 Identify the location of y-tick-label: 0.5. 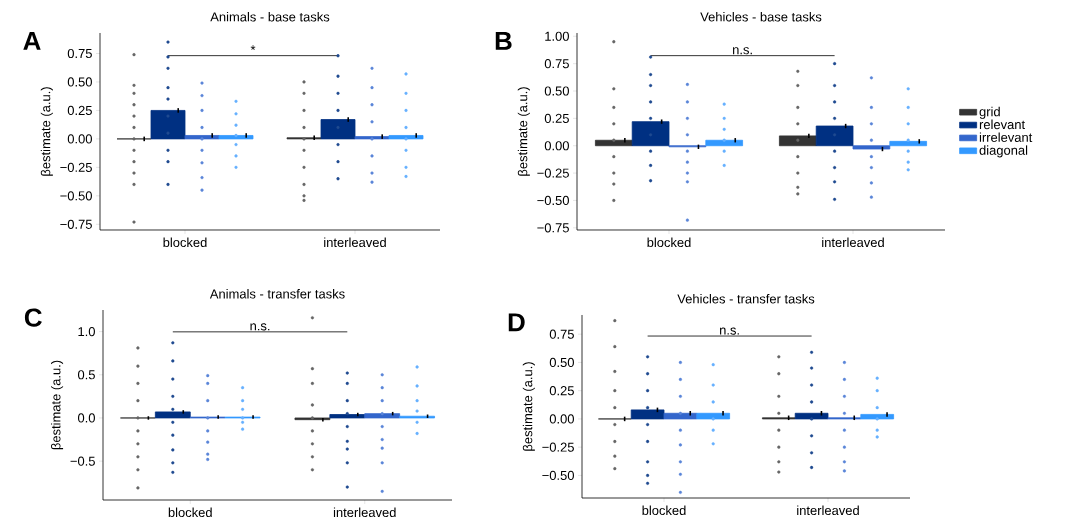
(86, 375).